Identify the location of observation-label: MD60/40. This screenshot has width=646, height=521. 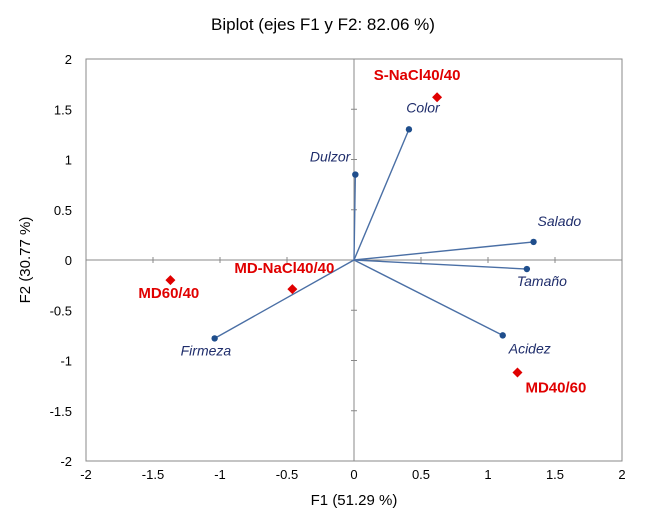
(168, 293).